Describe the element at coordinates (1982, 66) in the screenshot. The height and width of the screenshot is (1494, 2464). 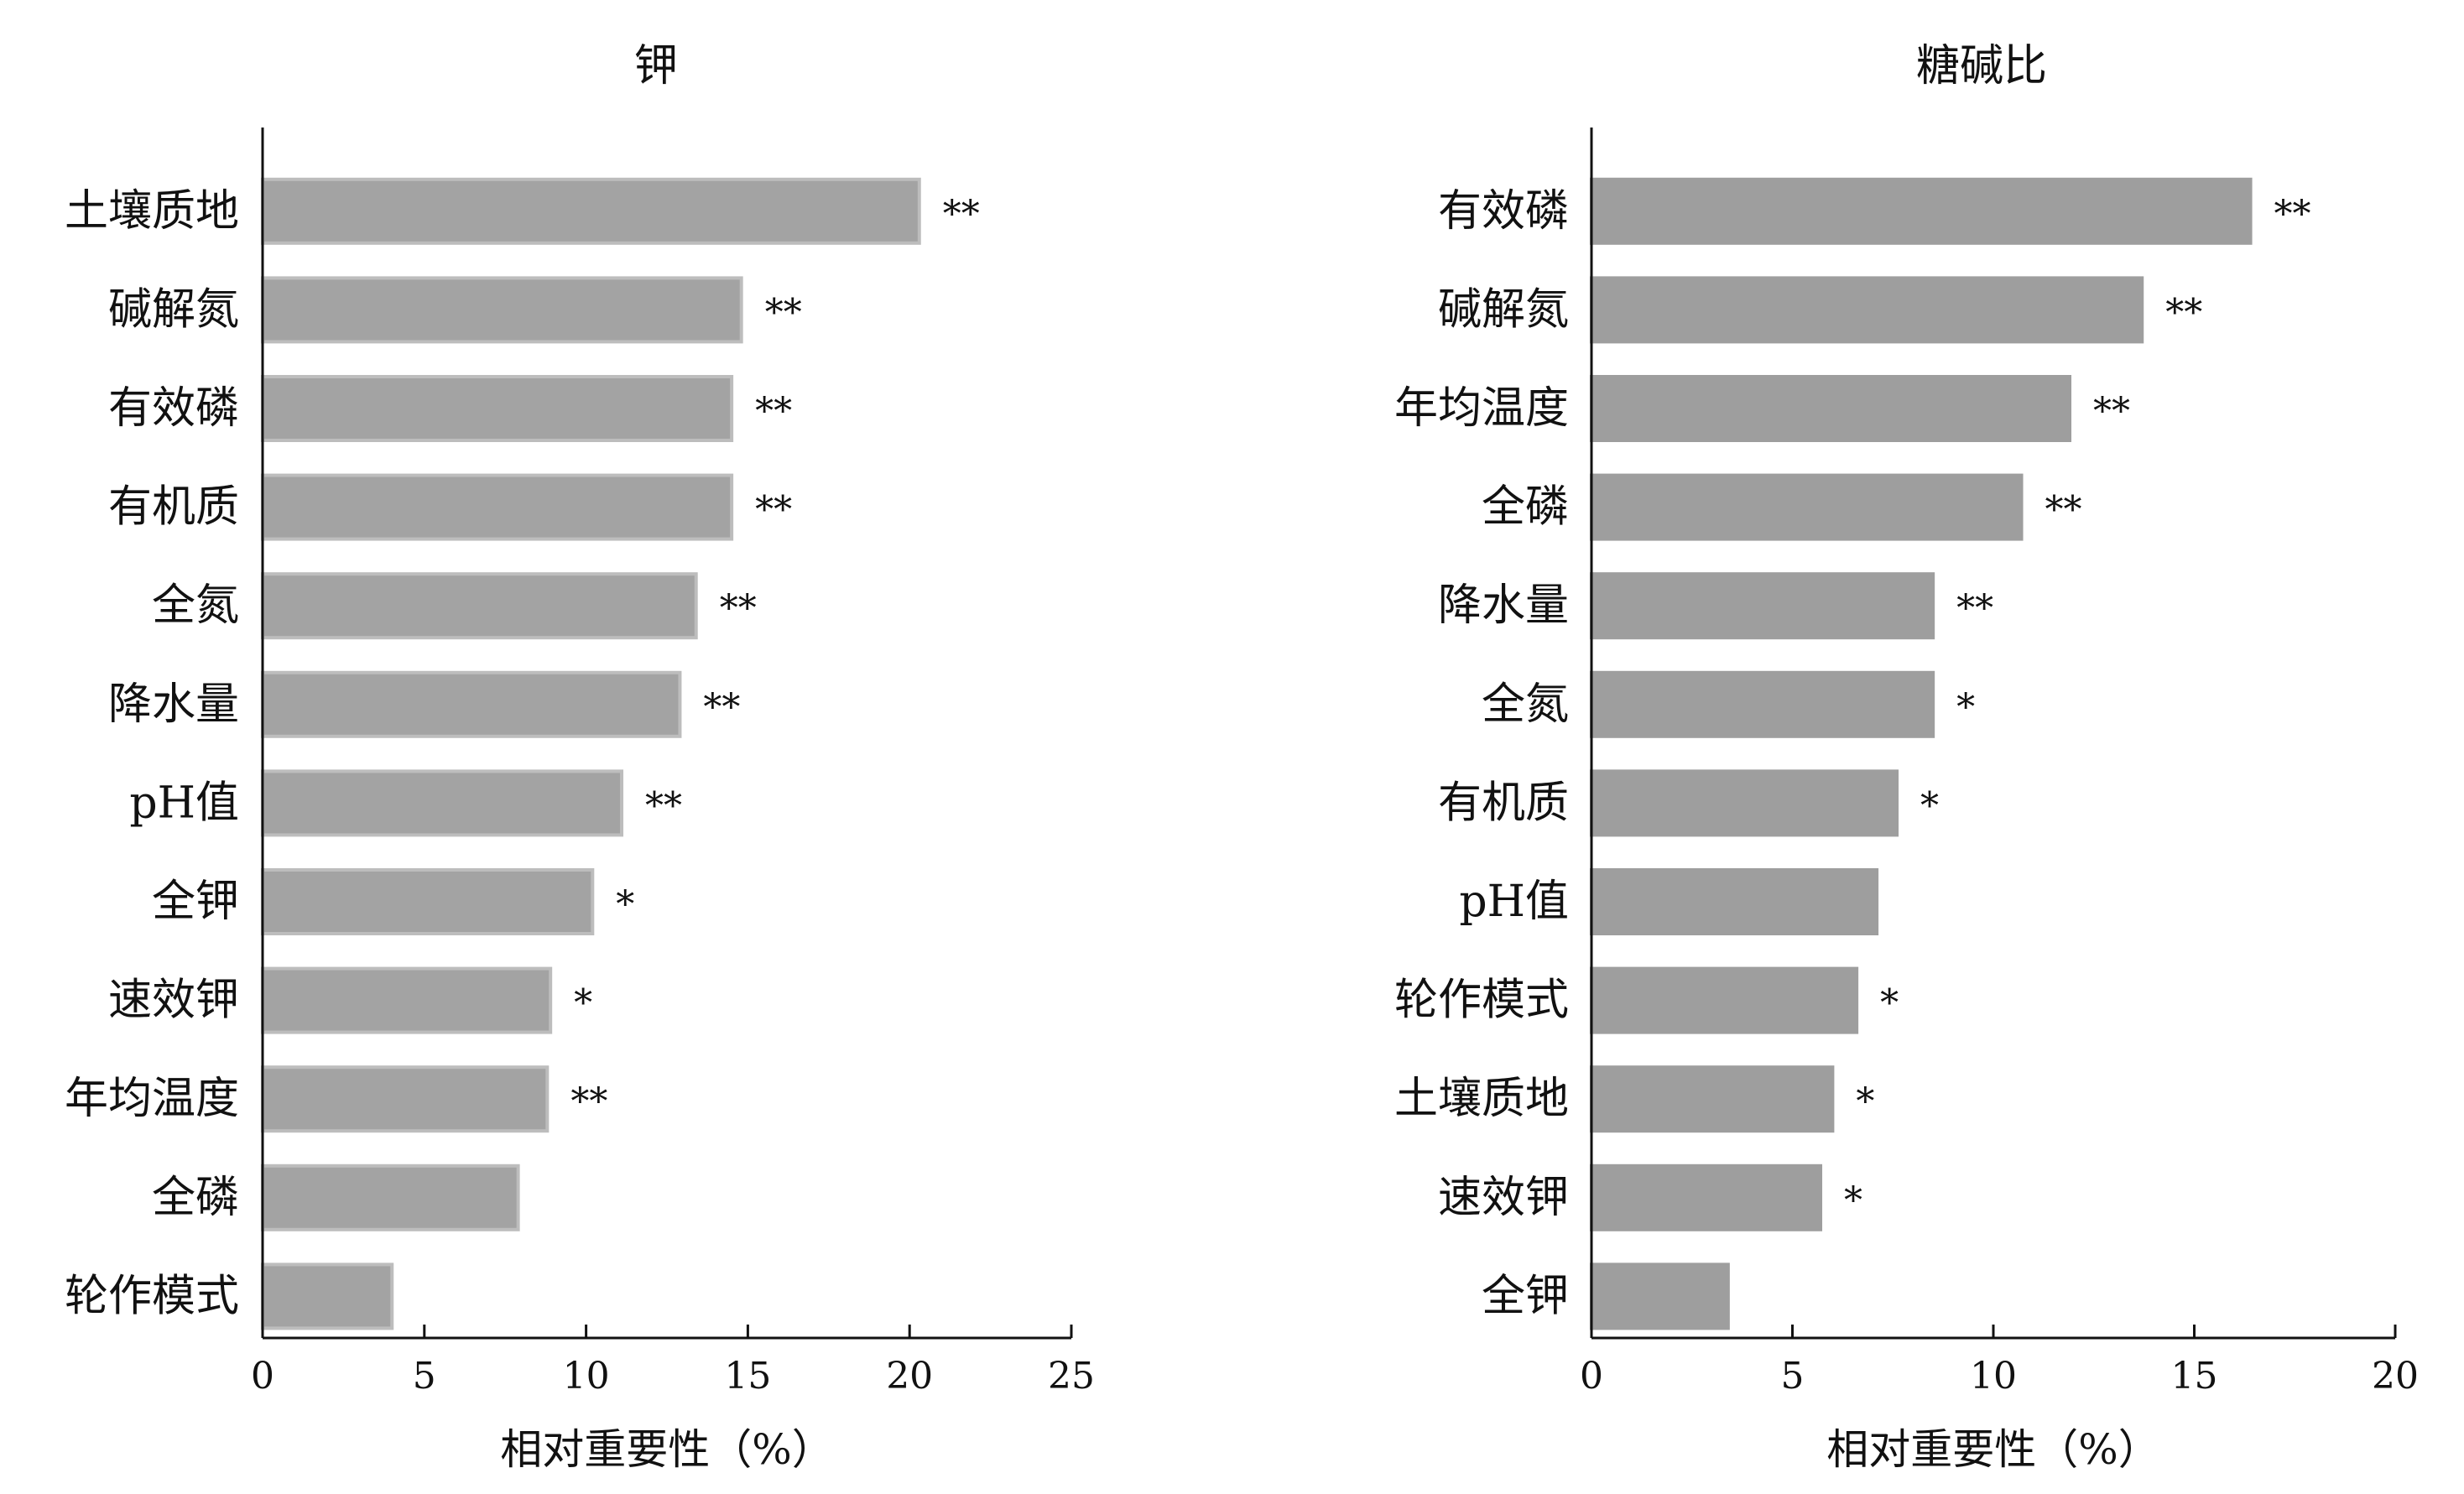
I see `chart-title: 糖碱比` at that location.